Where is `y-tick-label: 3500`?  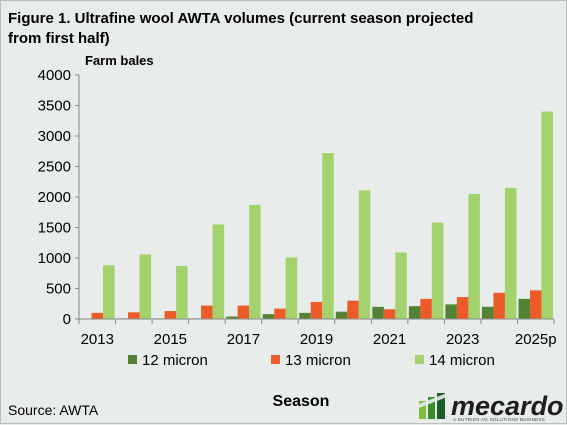 y-tick-label: 3500 is located at coordinates (54, 106).